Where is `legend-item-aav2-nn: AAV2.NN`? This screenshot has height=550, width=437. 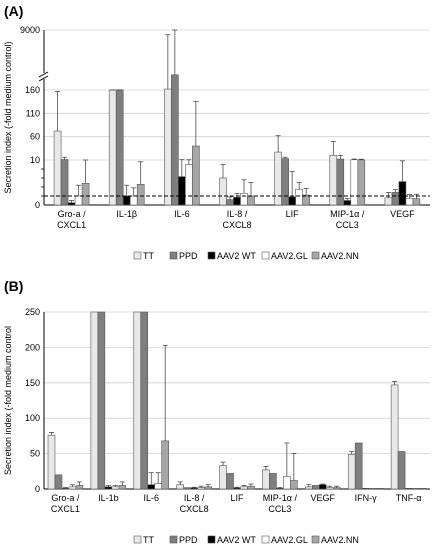 legend-item-aav2-nn: AAV2.NN is located at coordinates (335, 256).